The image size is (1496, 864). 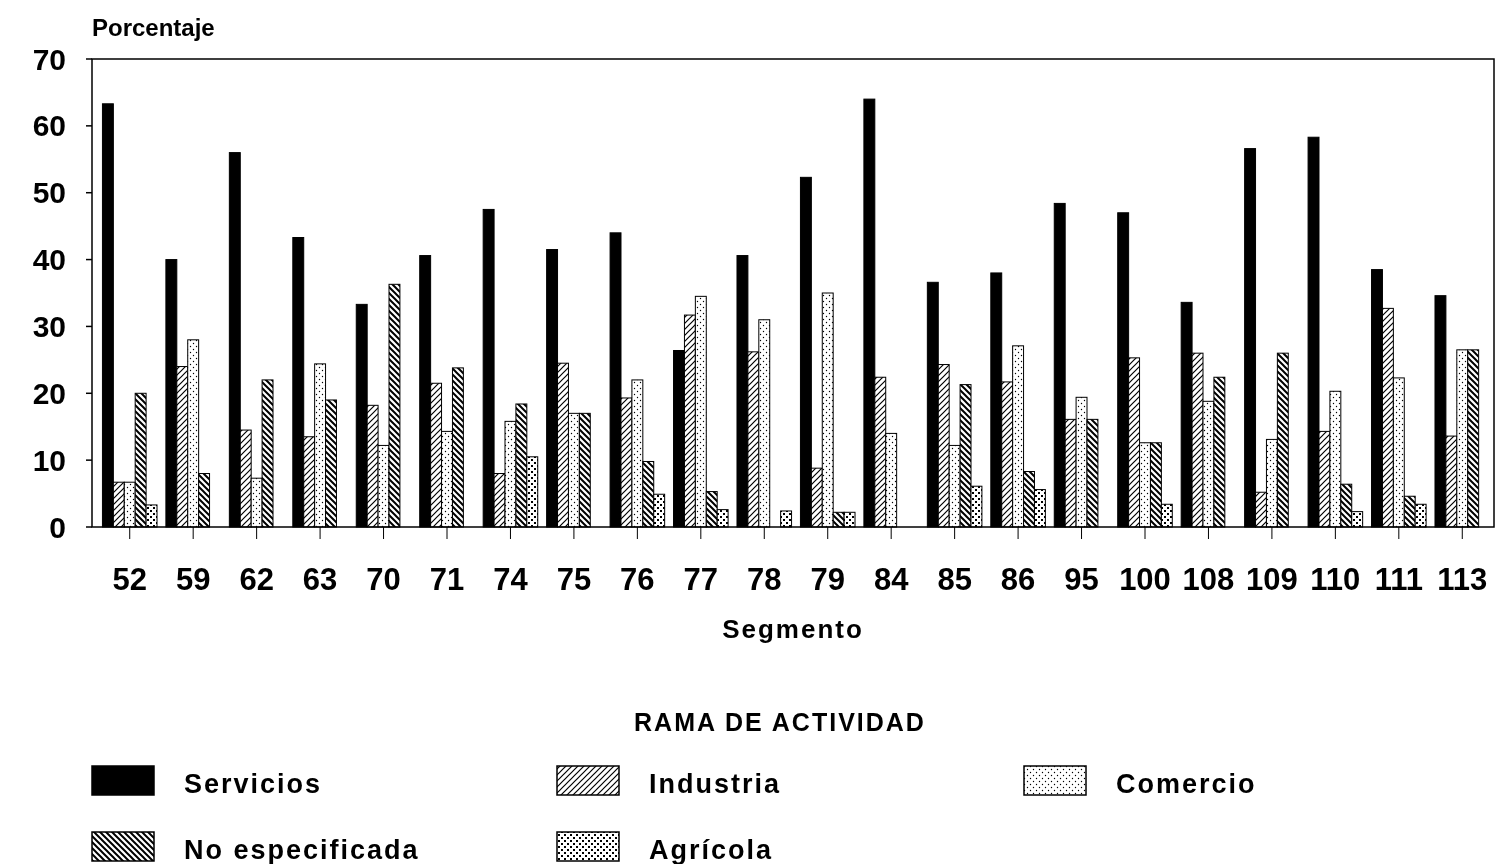 I want to click on y-tick-label: 20, so click(x=49, y=393).